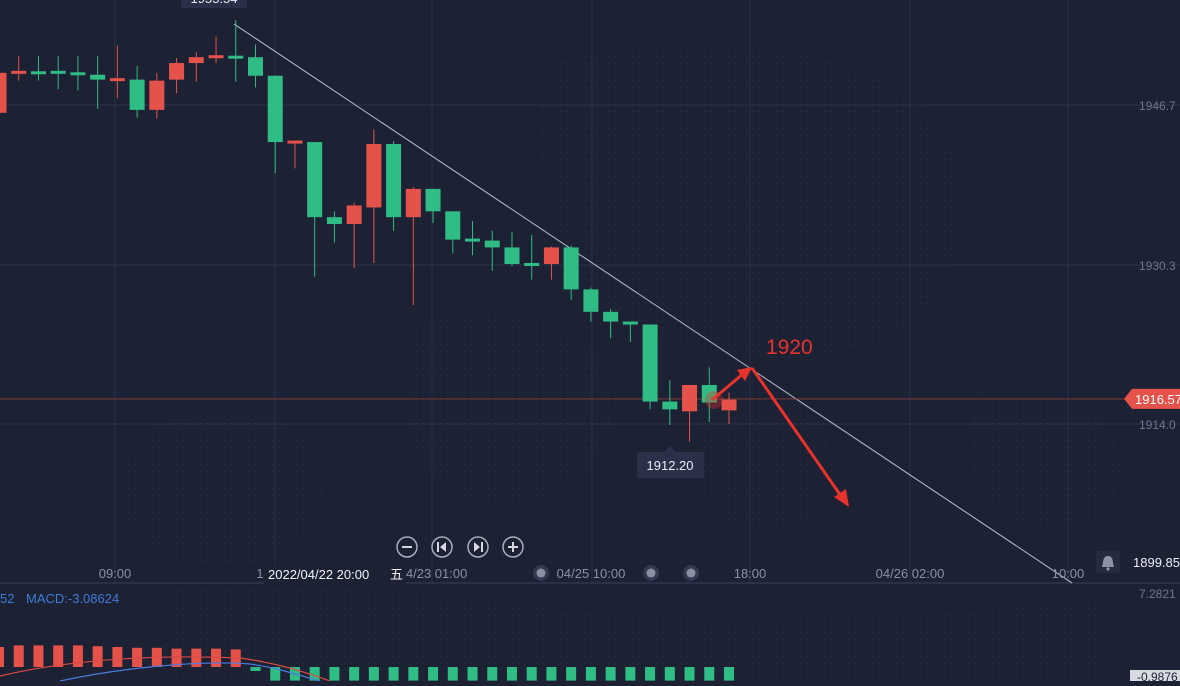  I want to click on forecast-down-arrow, so click(796, 432).